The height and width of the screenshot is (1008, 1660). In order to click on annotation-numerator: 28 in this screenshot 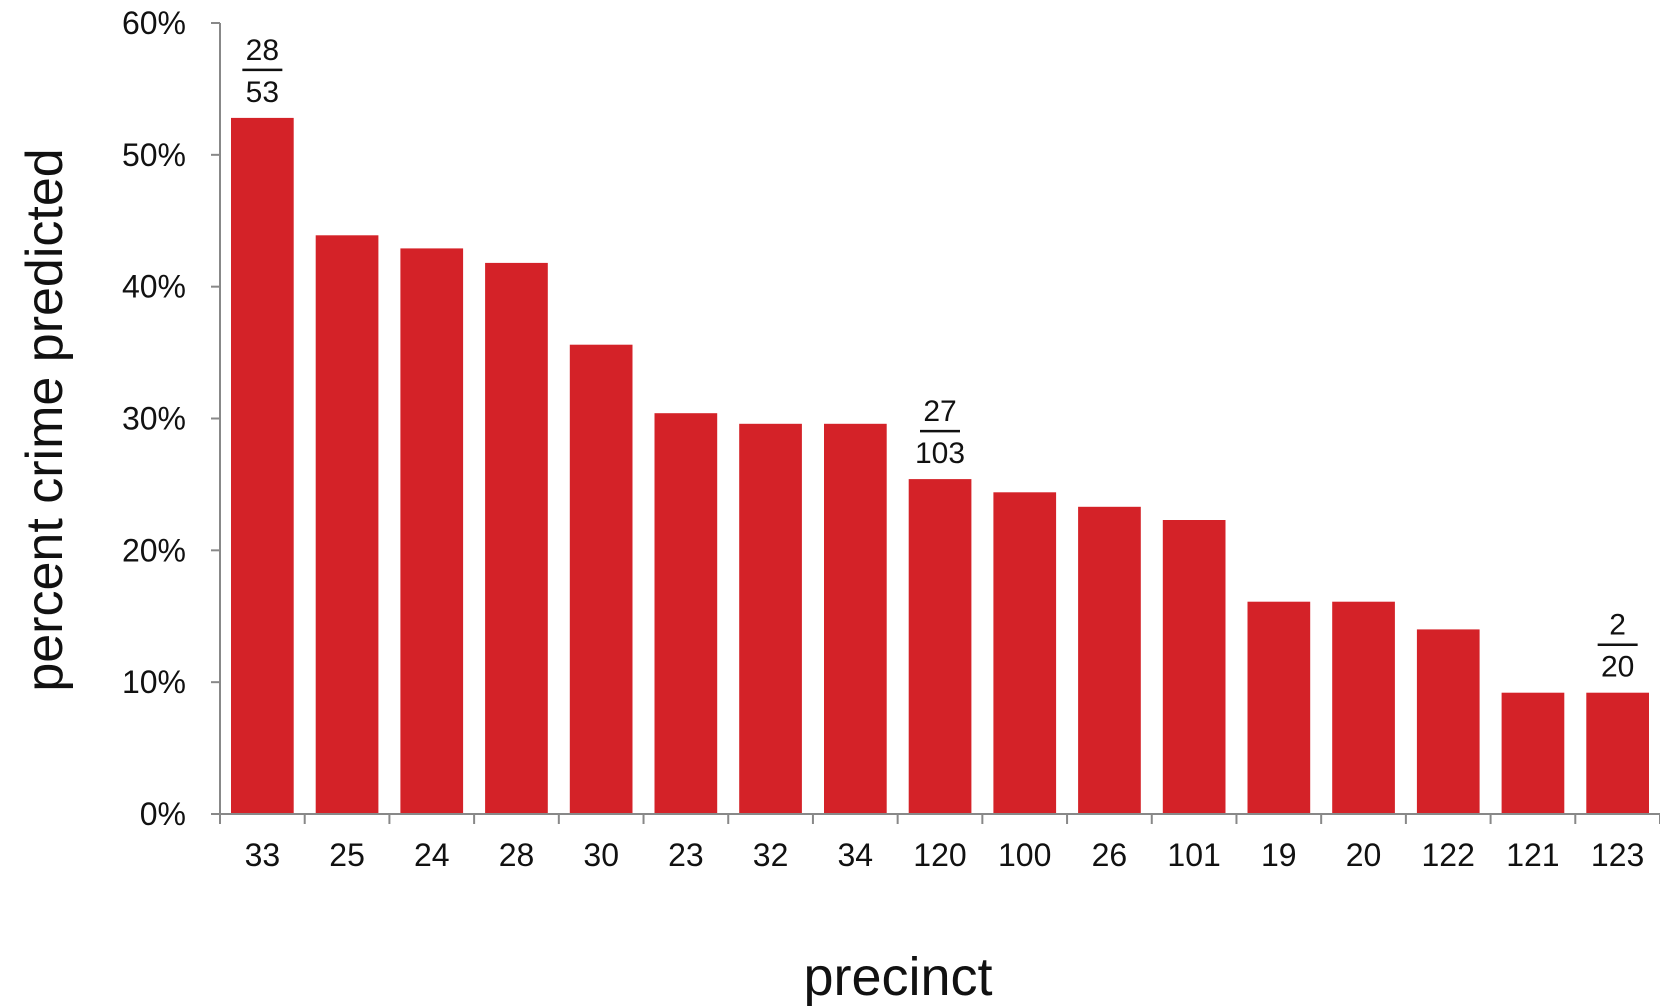, I will do `click(262, 50)`.